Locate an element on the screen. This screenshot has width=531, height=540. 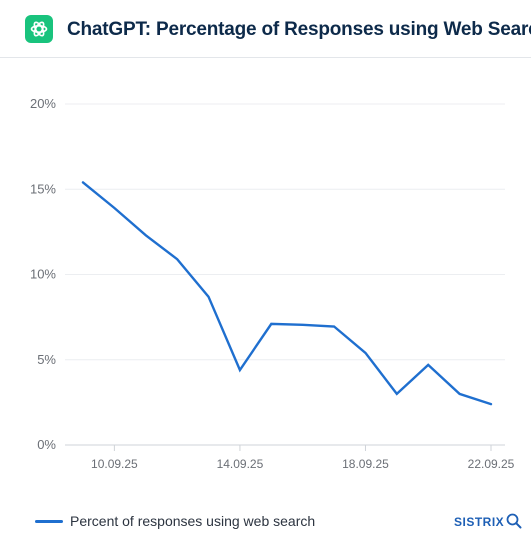
y-tick-label: 0% is located at coordinates (46, 444).